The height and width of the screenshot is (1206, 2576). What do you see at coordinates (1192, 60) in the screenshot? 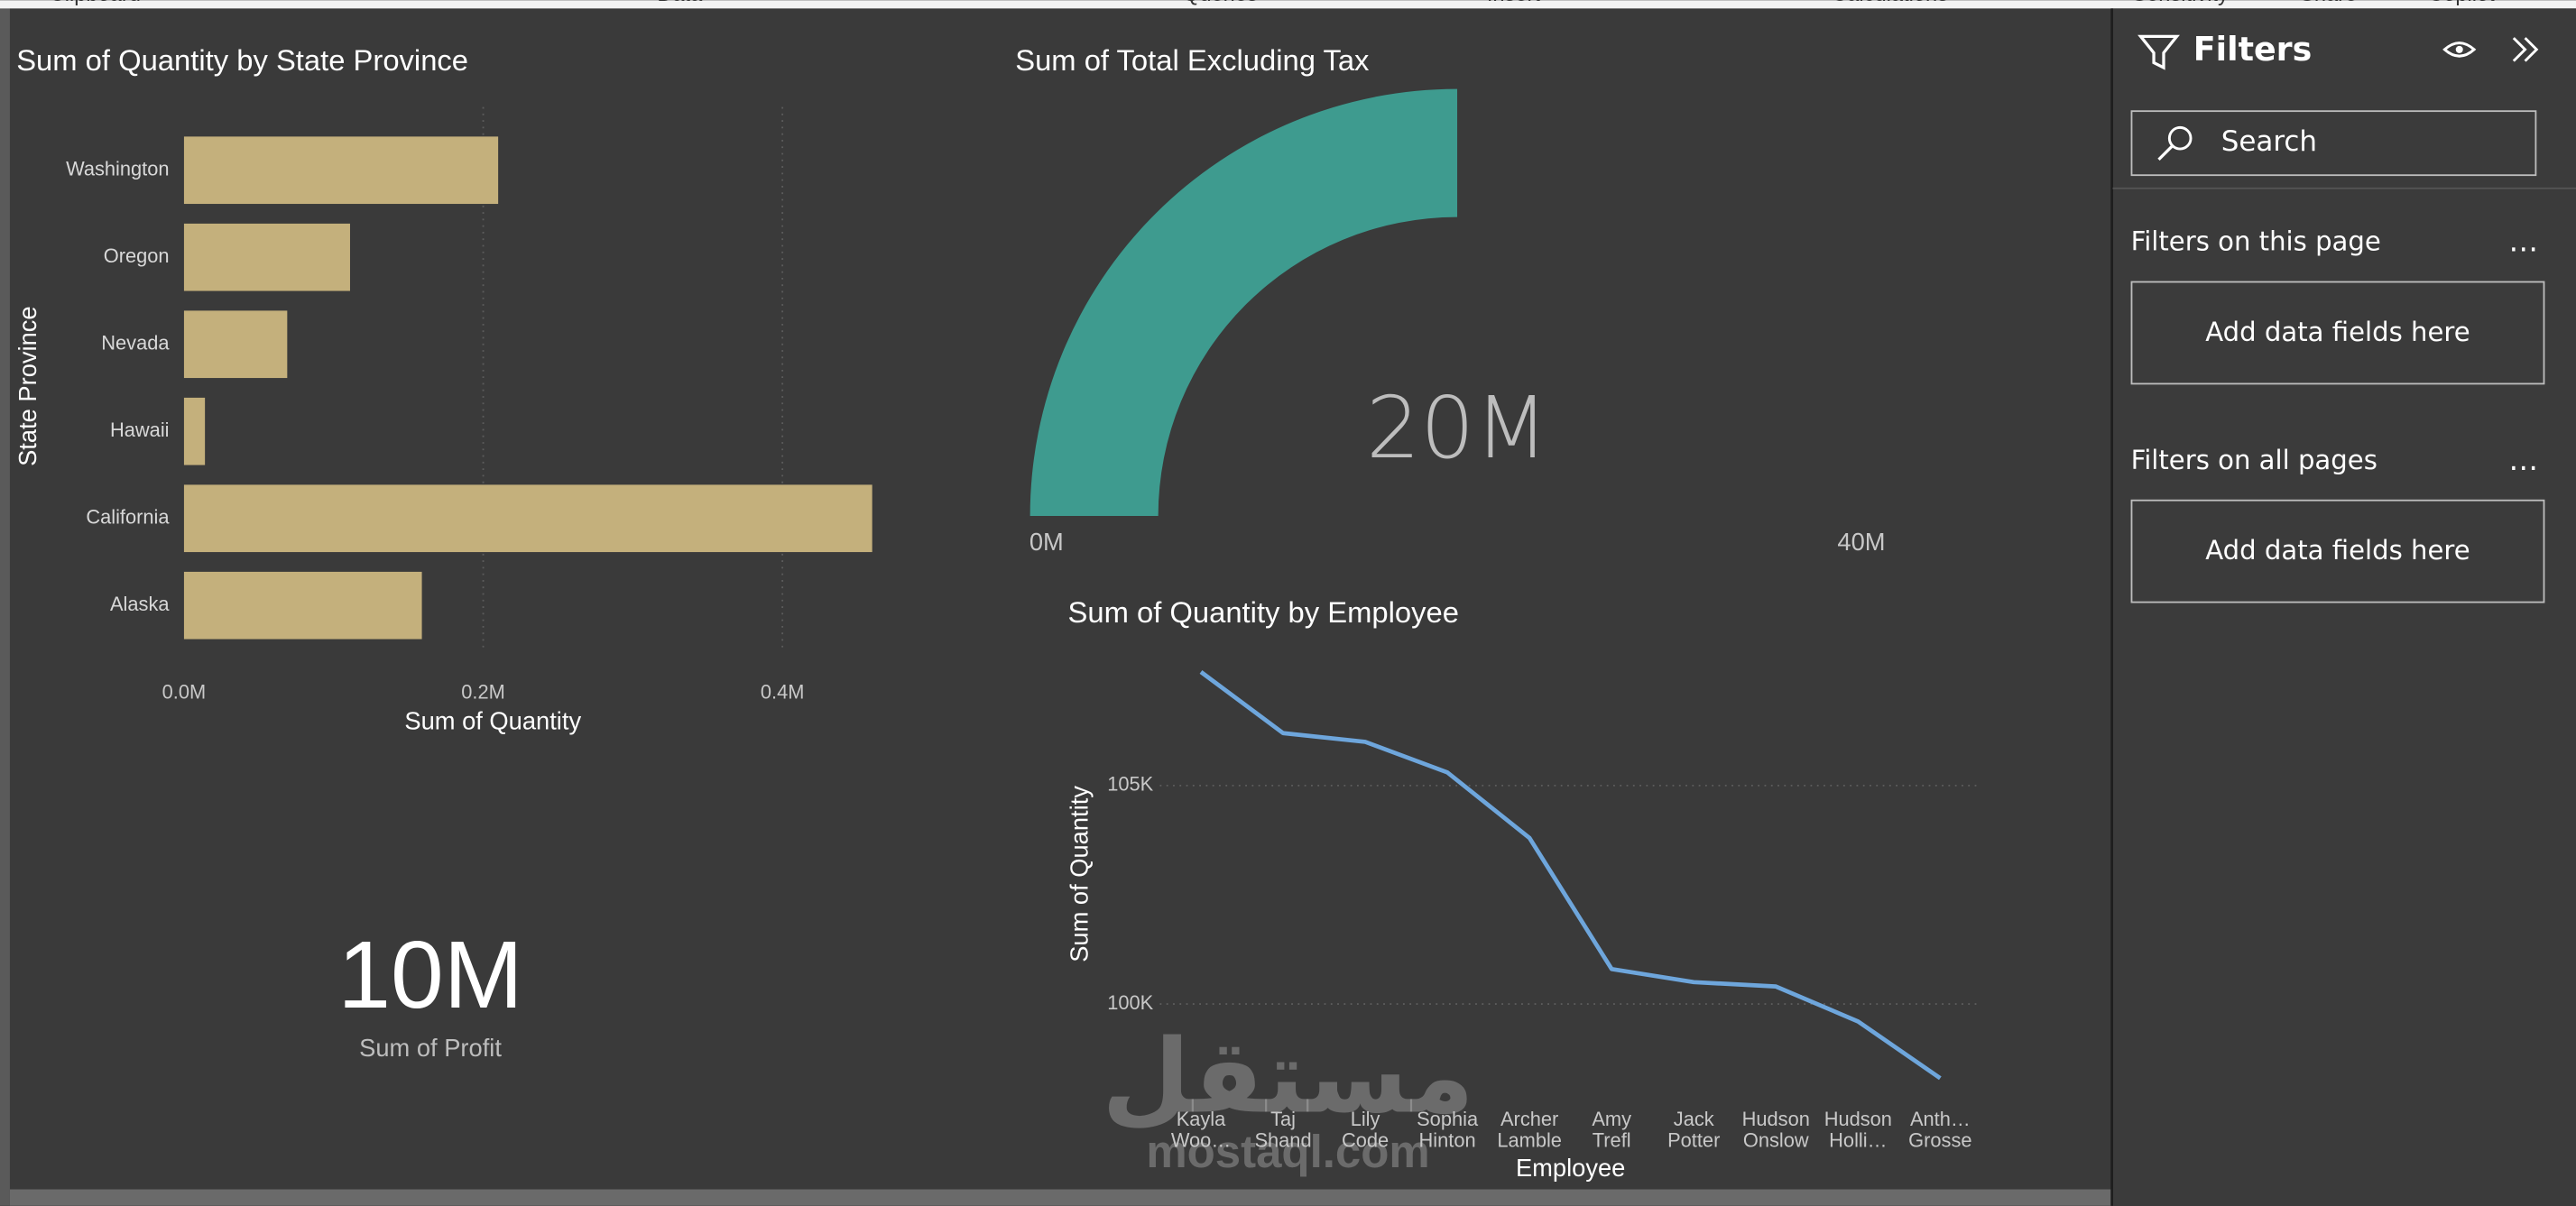
I see `chart-title: Sum of Total Excluding Tax` at bounding box center [1192, 60].